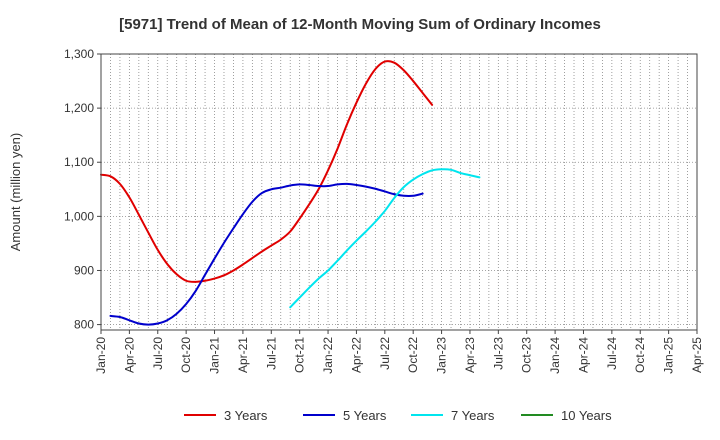 This screenshot has height=440, width=720. I want to click on series-line-7-years, so click(385, 238).